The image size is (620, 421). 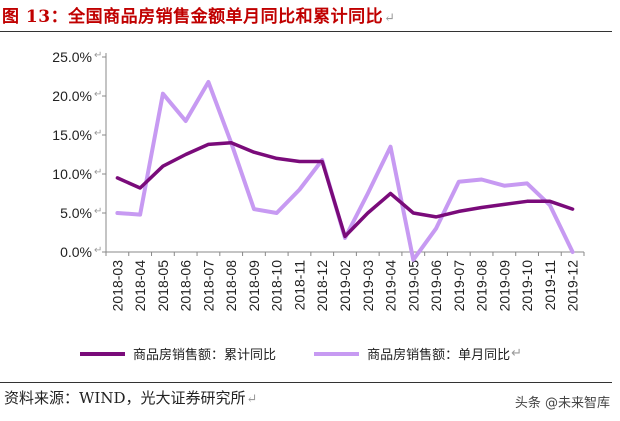 I want to click on legend: 商品房销售额：累计同比 商品房销售额：单月同比 ↵, so click(x=318, y=353).